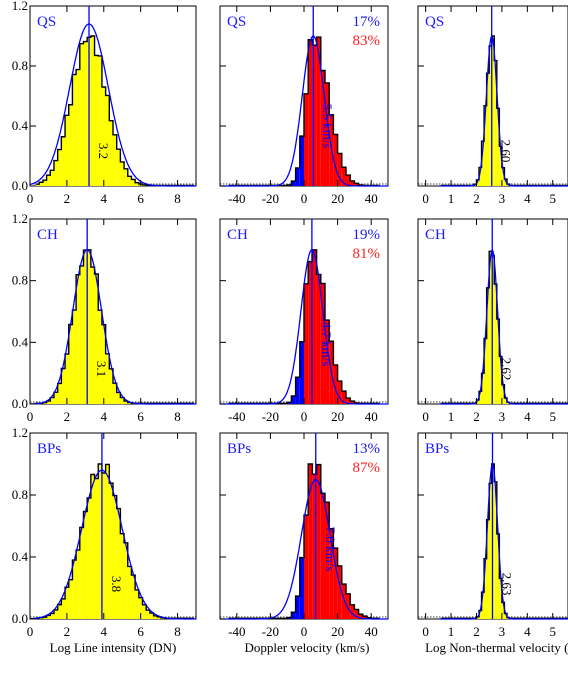  What do you see at coordinates (437, 449) in the screenshot?
I see `panel-2-2-row-label: BPs` at bounding box center [437, 449].